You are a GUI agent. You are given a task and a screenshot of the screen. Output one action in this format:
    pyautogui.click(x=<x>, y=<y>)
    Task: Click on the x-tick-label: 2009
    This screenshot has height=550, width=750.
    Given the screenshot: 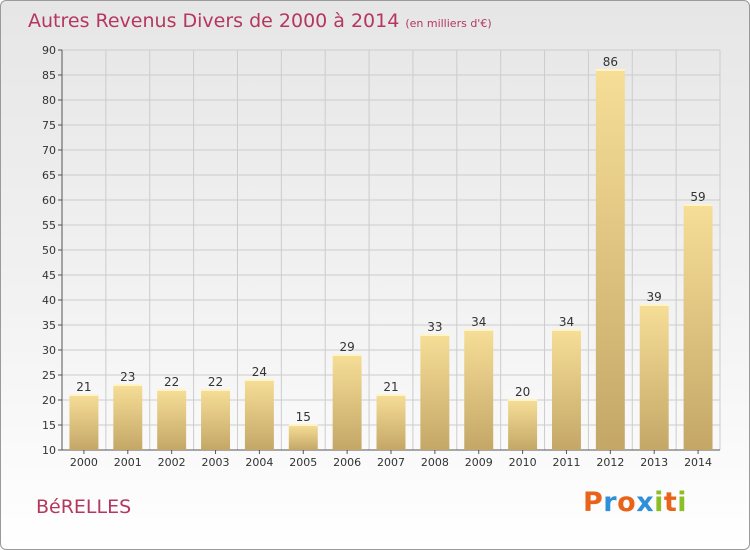 What is the action you would take?
    pyautogui.click(x=479, y=462)
    